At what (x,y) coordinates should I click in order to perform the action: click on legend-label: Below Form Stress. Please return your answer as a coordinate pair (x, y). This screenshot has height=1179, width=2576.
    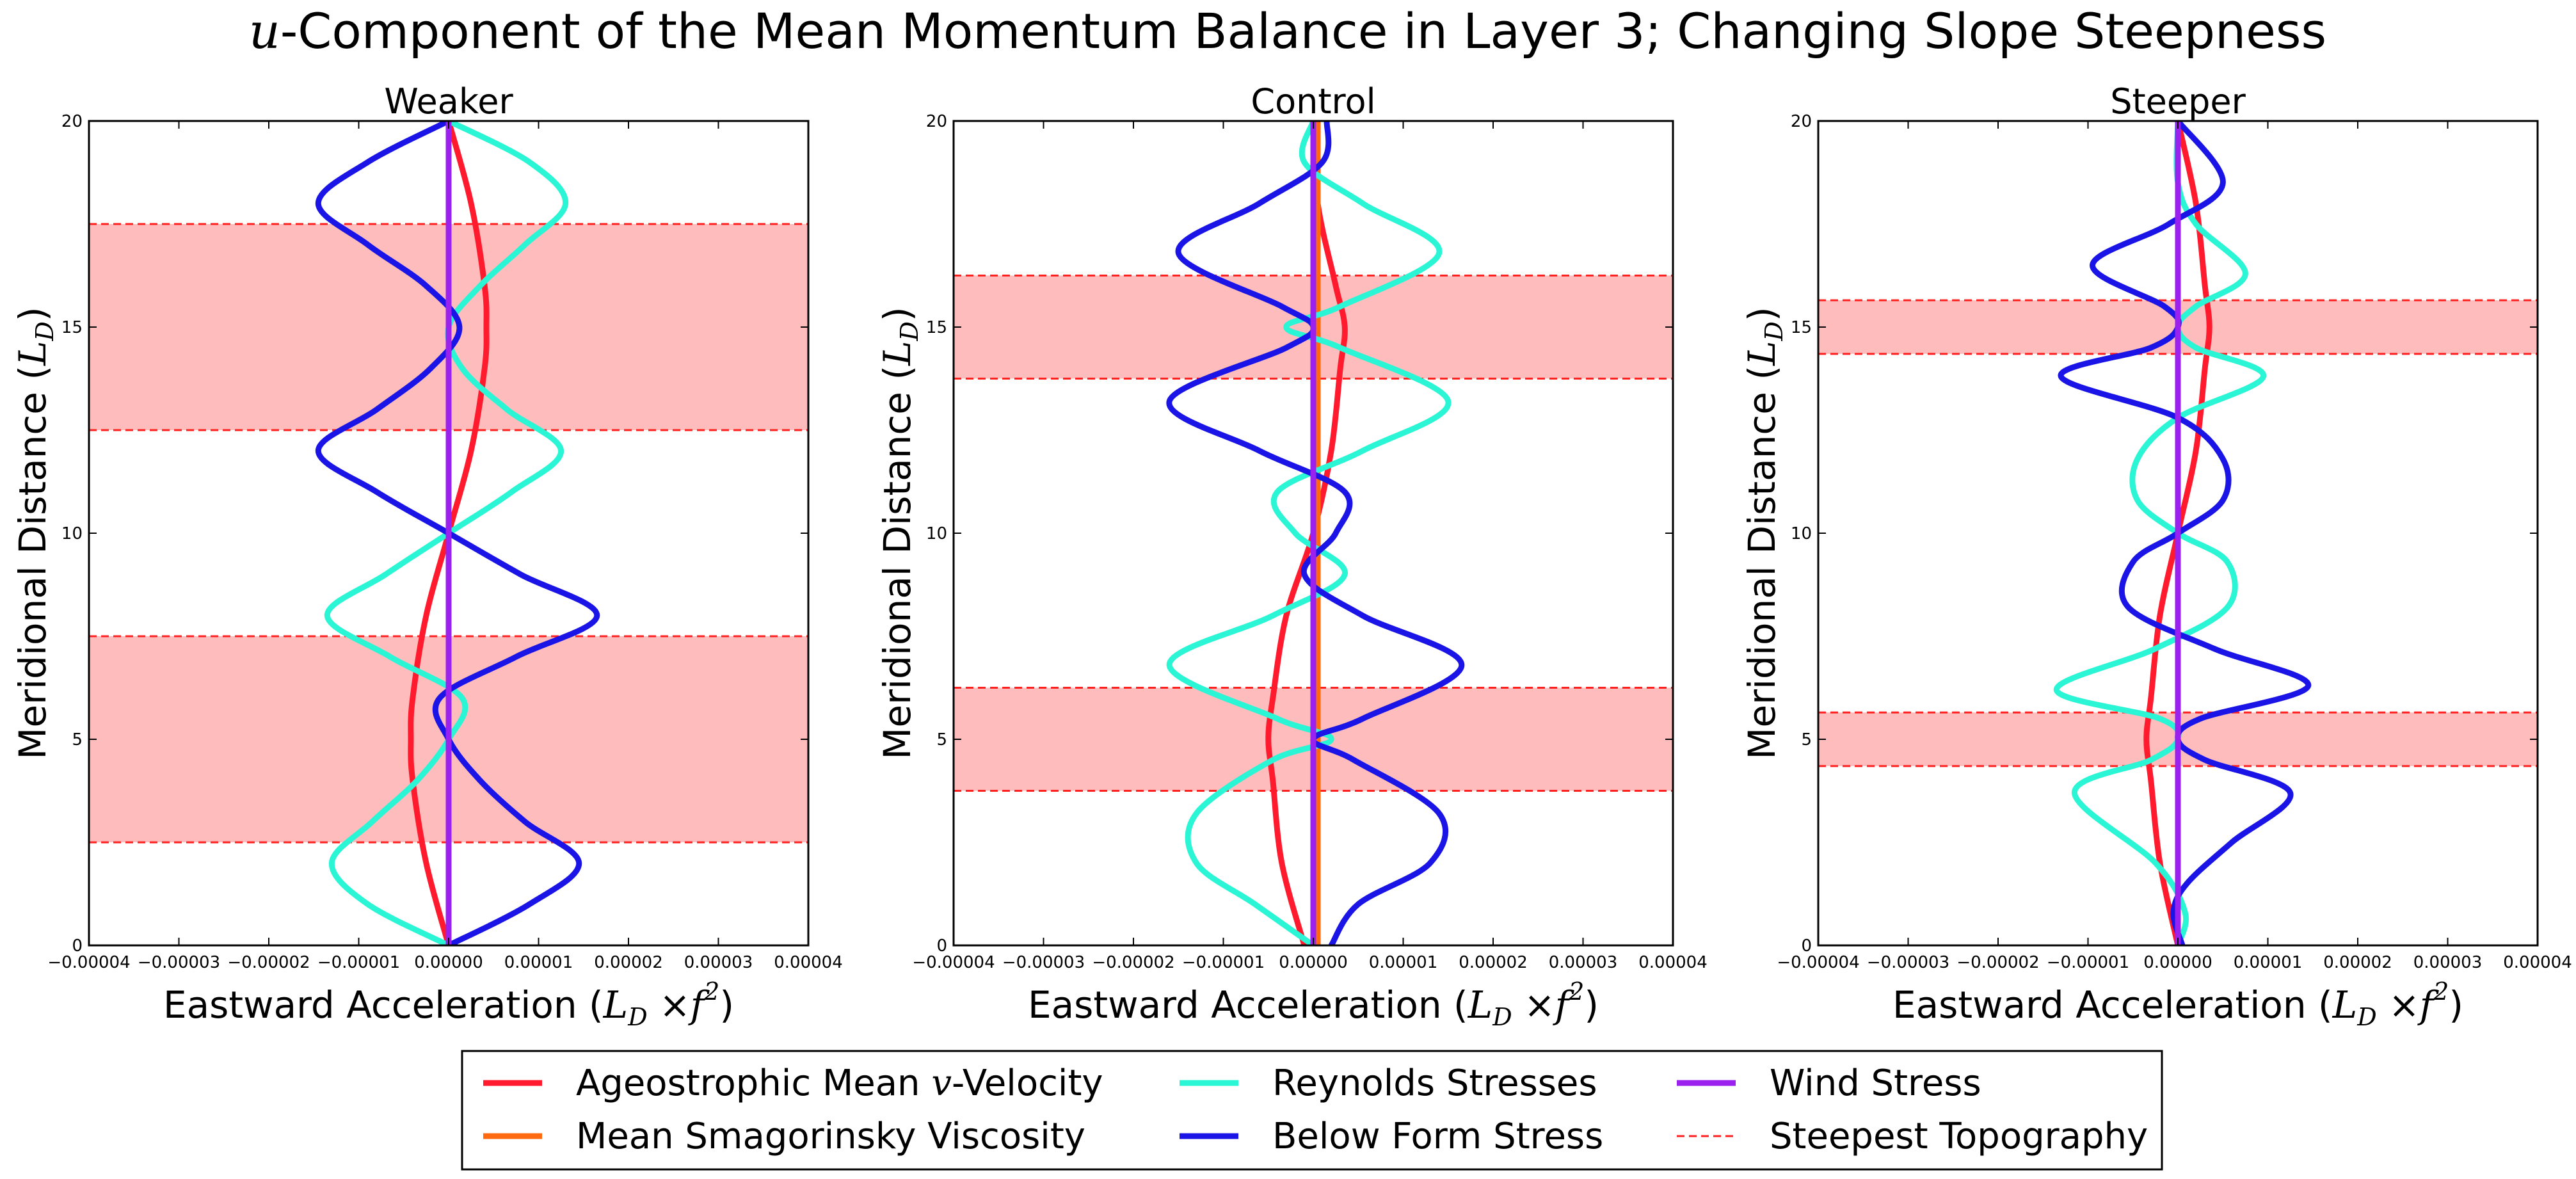
    Looking at the image, I should click on (1437, 1136).